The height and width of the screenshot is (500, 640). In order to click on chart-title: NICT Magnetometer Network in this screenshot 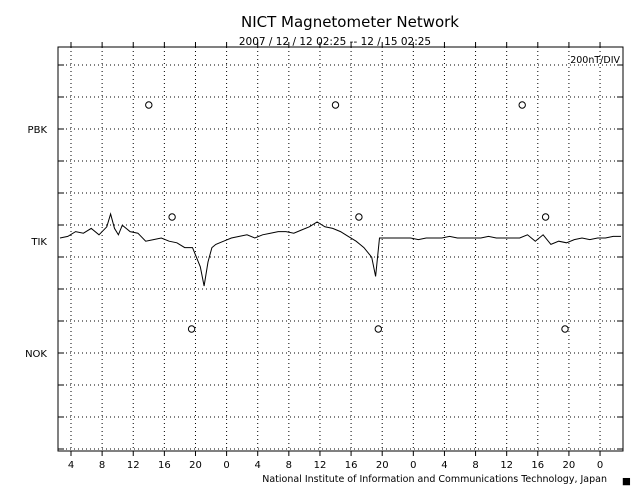, I will do `click(350, 22)`.